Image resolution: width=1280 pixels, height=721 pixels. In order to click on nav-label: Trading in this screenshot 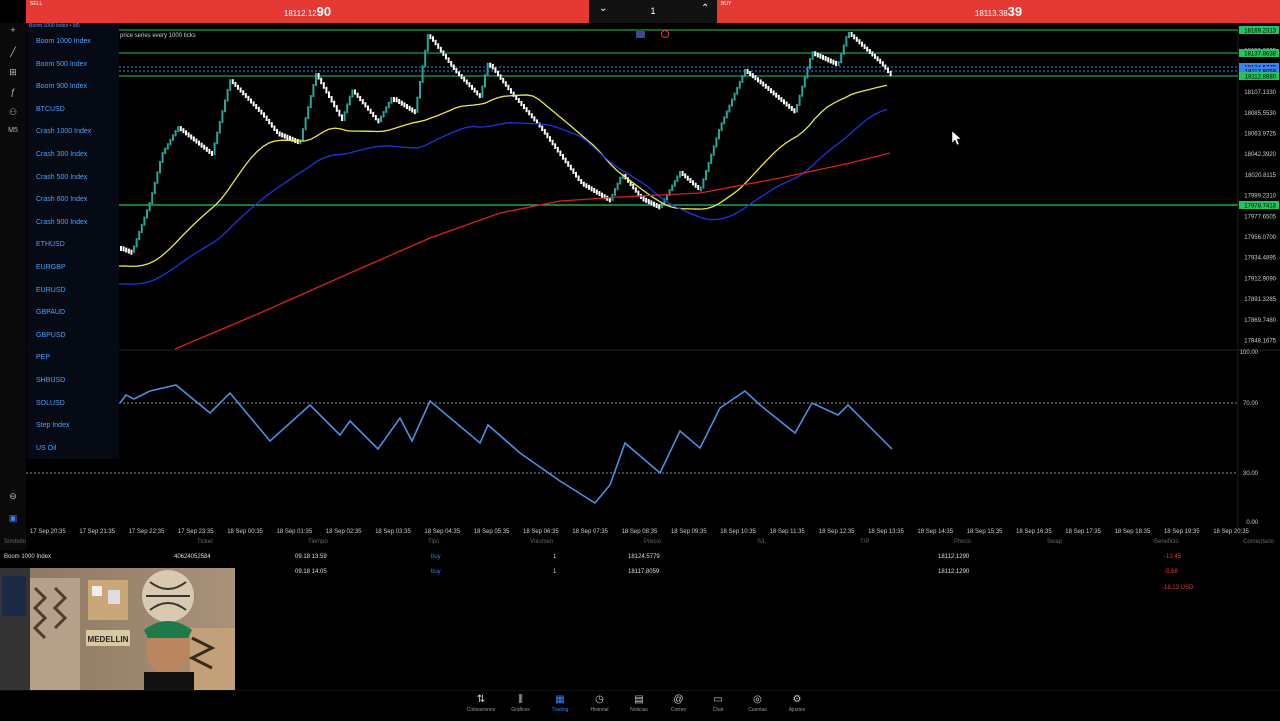, I will do `click(560, 710)`.